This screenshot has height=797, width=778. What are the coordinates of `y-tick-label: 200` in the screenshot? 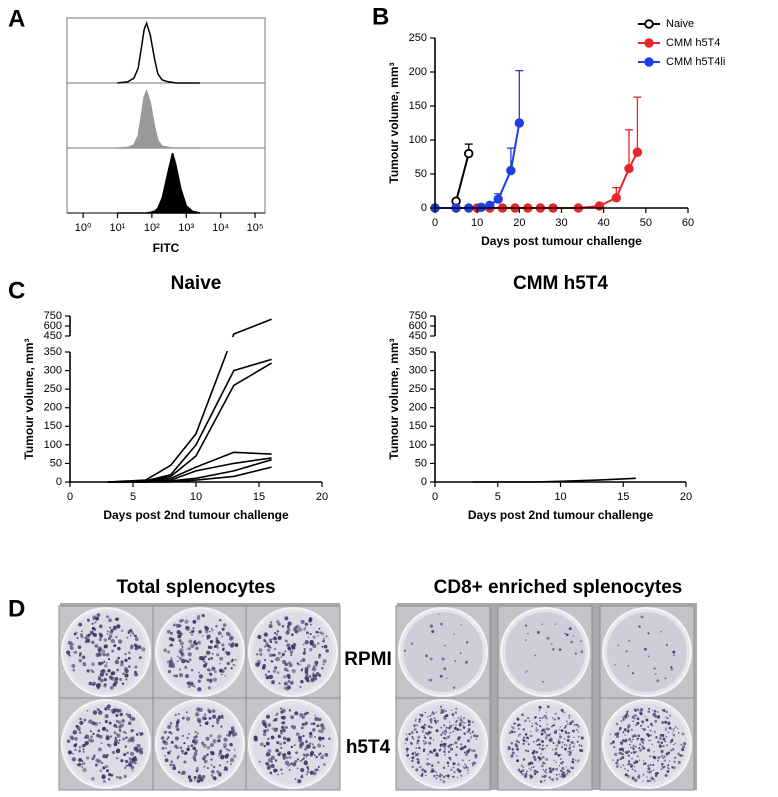 It's located at (418, 72).